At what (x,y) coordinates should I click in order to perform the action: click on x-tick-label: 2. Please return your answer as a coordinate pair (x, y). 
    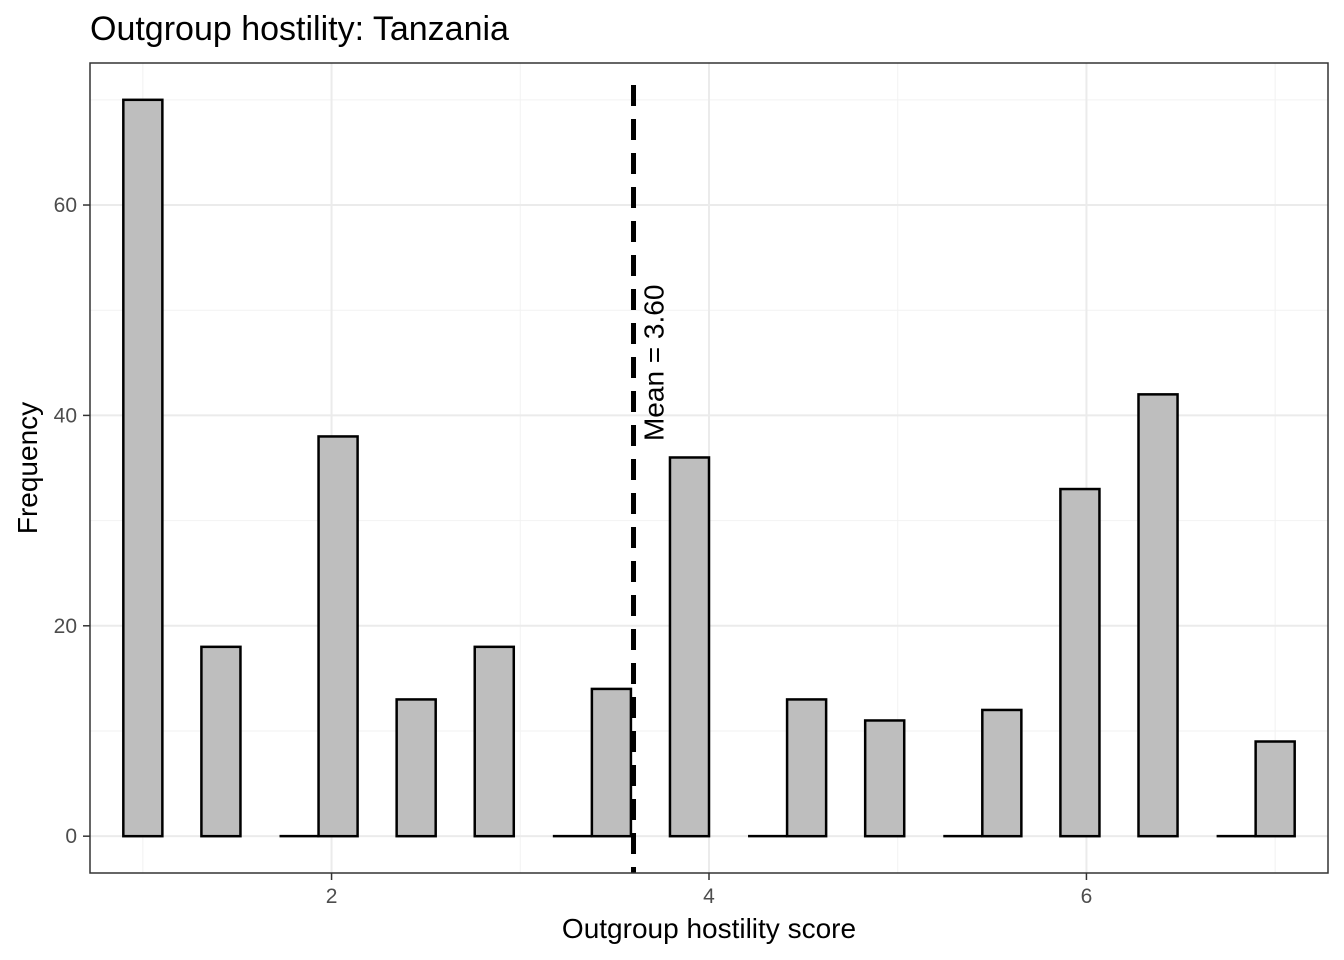
    Looking at the image, I should click on (332, 896).